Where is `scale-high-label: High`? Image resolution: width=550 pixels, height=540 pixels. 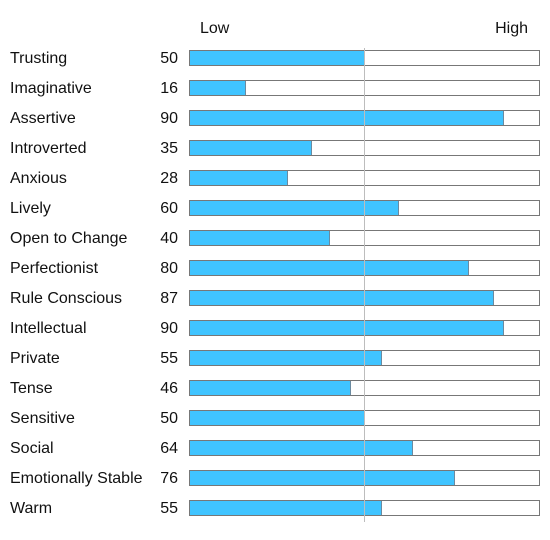
scale-high-label: High is located at coordinates (511, 28).